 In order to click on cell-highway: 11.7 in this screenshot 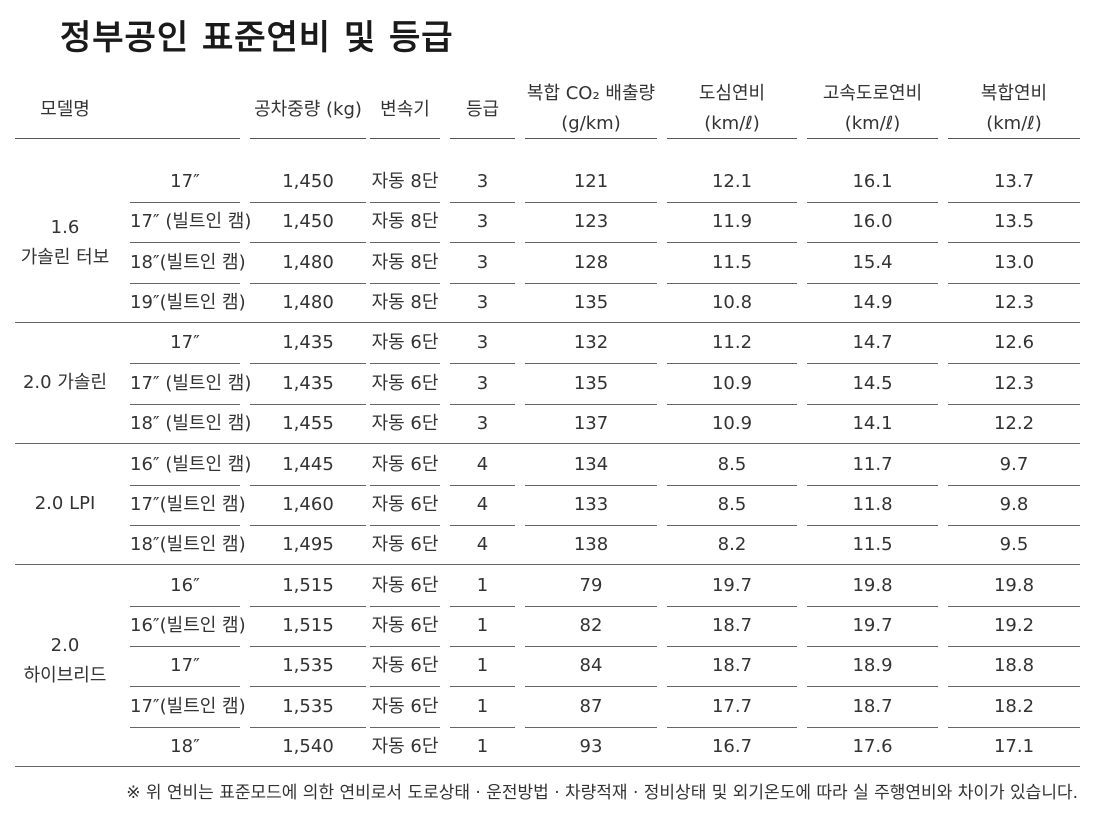, I will do `click(872, 464)`.